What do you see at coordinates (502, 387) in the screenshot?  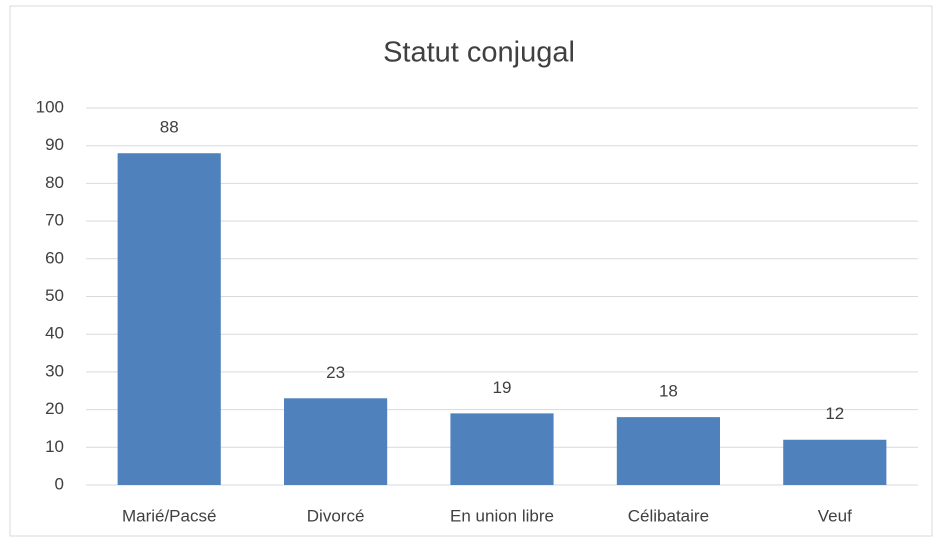 I see `data-label: 19` at bounding box center [502, 387].